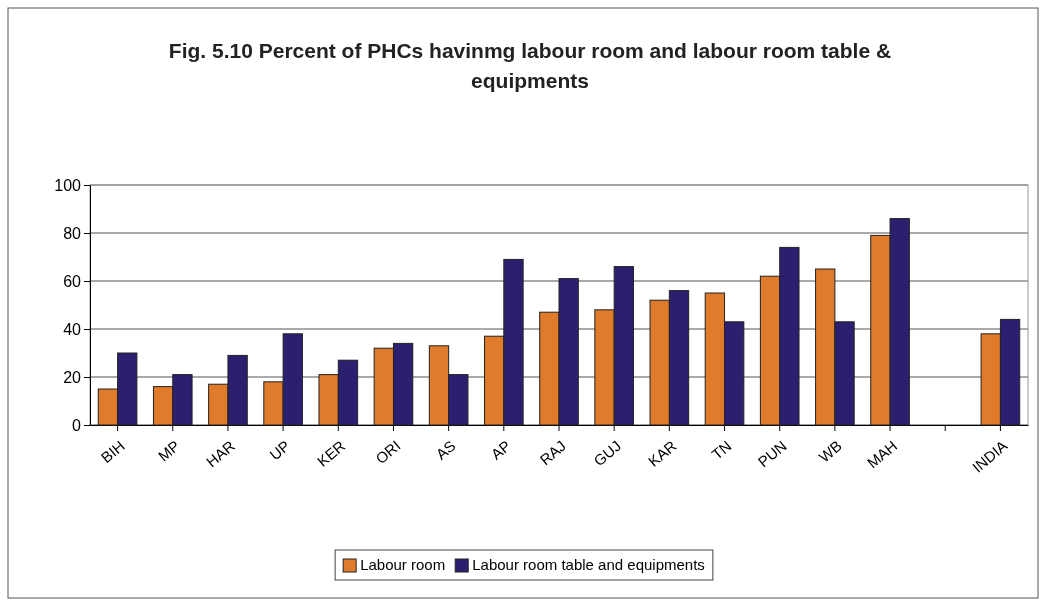 Image resolution: width=1048 pixels, height=610 pixels. What do you see at coordinates (588, 564) in the screenshot?
I see `legend-label: Labour room table and equipments` at bounding box center [588, 564].